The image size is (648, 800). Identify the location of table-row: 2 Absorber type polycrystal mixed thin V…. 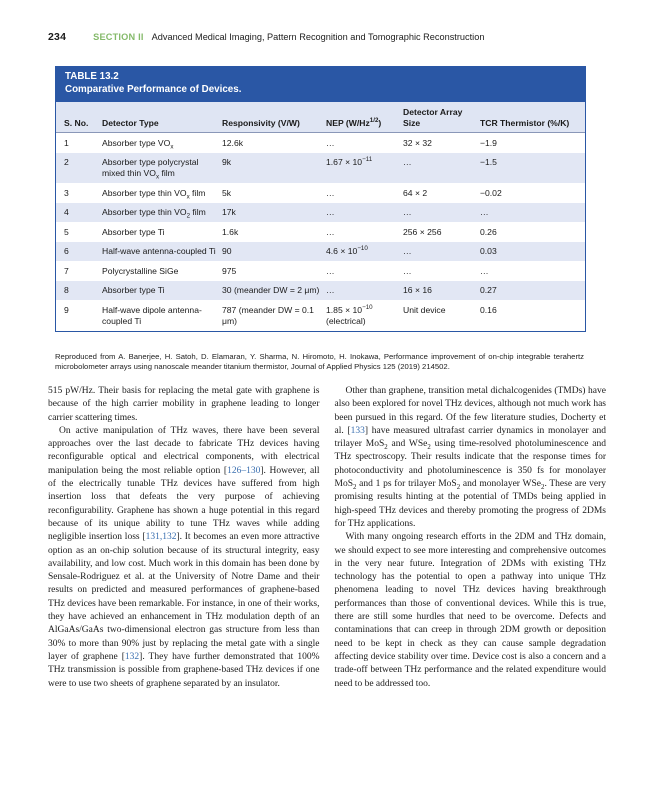
(320, 167).